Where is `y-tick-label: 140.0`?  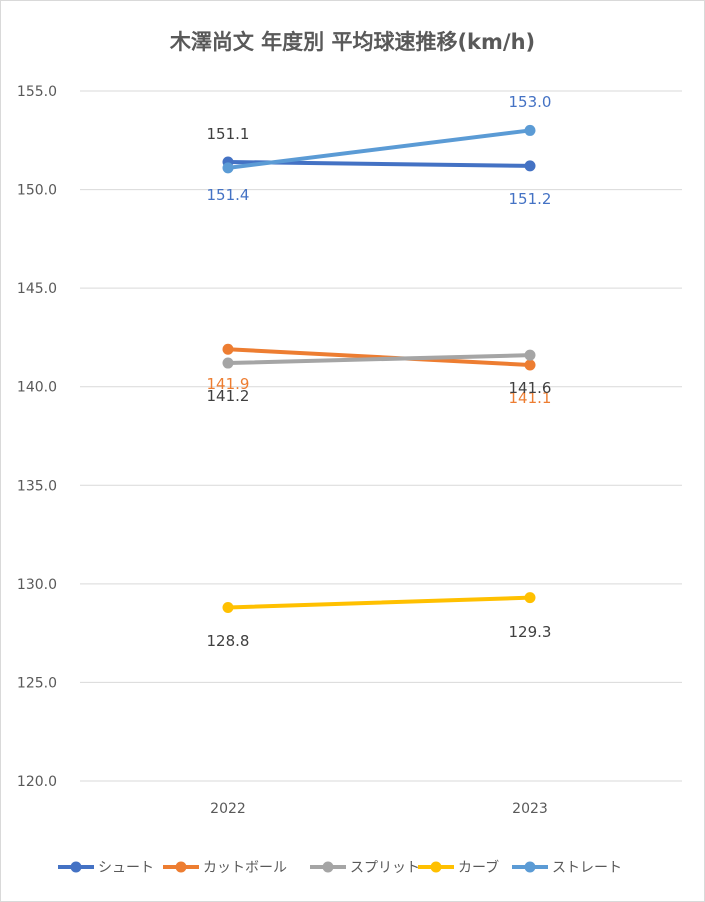 y-tick-label: 140.0 is located at coordinates (37, 388).